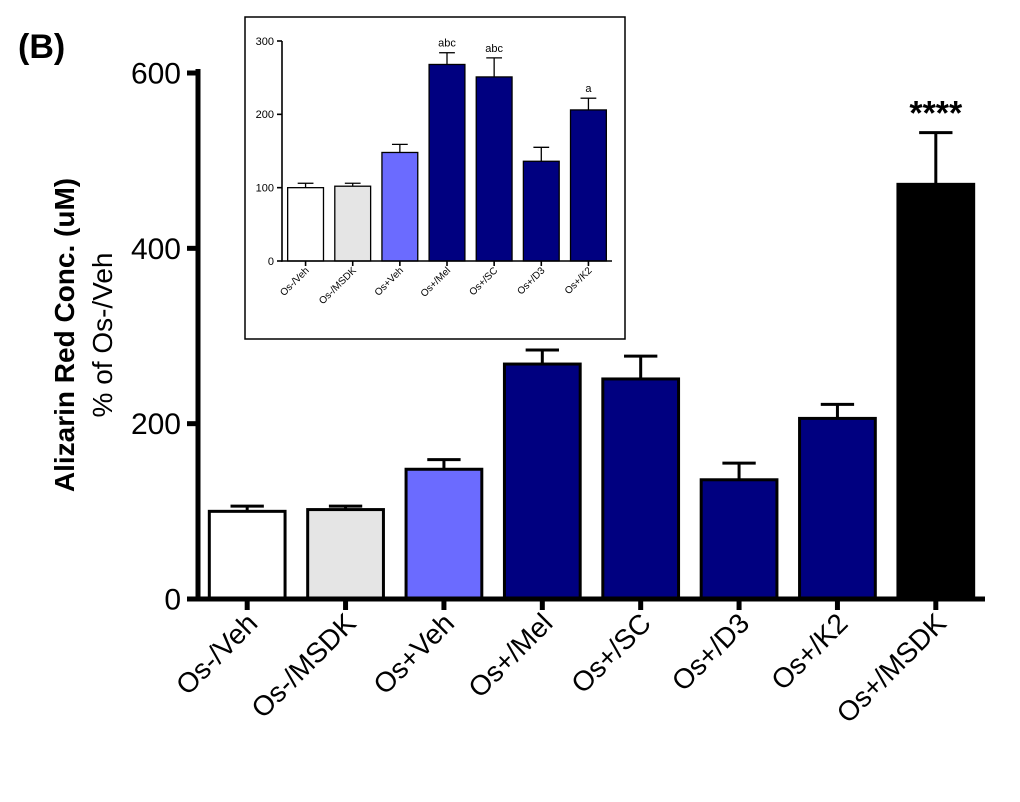  What do you see at coordinates (156, 74) in the screenshot?
I see `main-y-tick-label: 600` at bounding box center [156, 74].